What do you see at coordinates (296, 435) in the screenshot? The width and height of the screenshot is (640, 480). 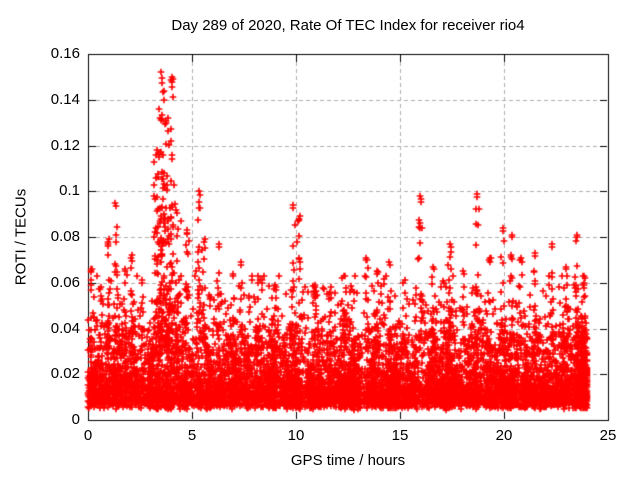 I see `x-tick-label: 10` at bounding box center [296, 435].